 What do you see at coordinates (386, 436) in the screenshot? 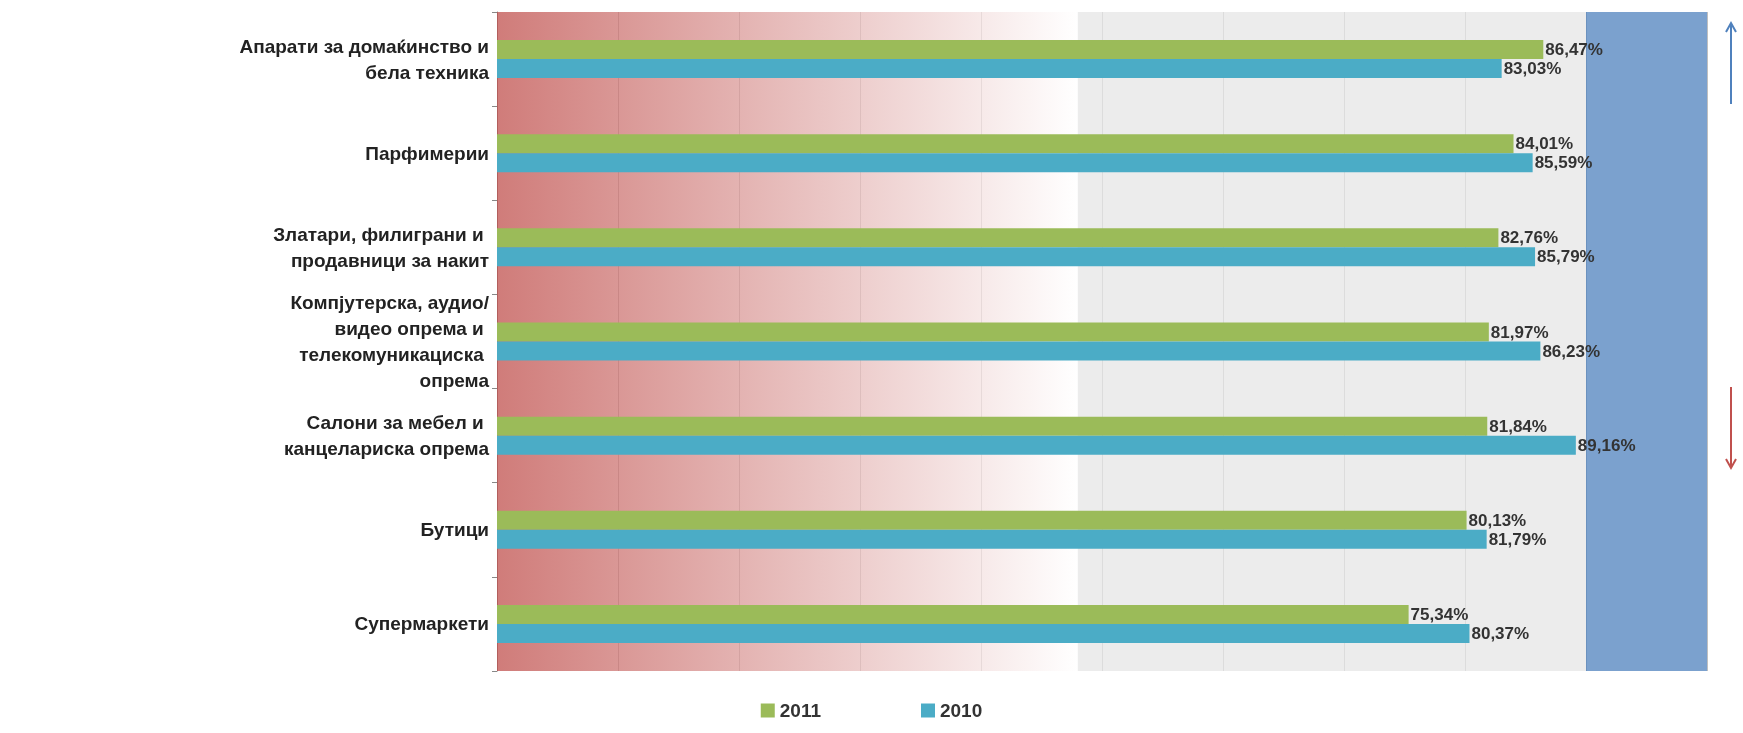
I see `y-tick-label: Салони за мебел и канцелариска опрема` at bounding box center [386, 436].